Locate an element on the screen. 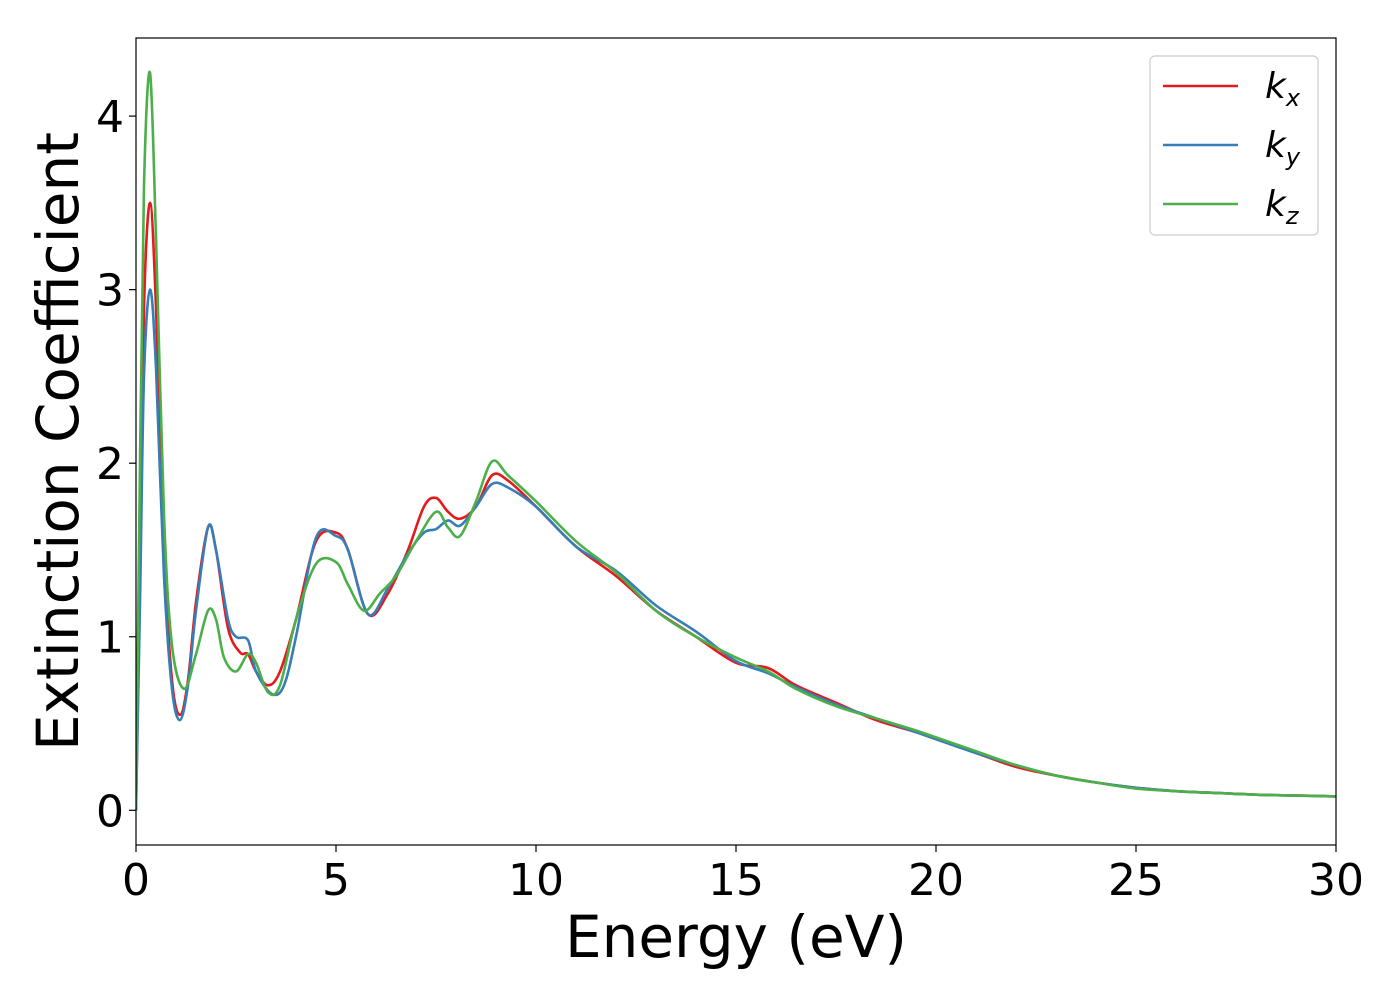  y-tick-label: 4 is located at coordinates (110, 117).